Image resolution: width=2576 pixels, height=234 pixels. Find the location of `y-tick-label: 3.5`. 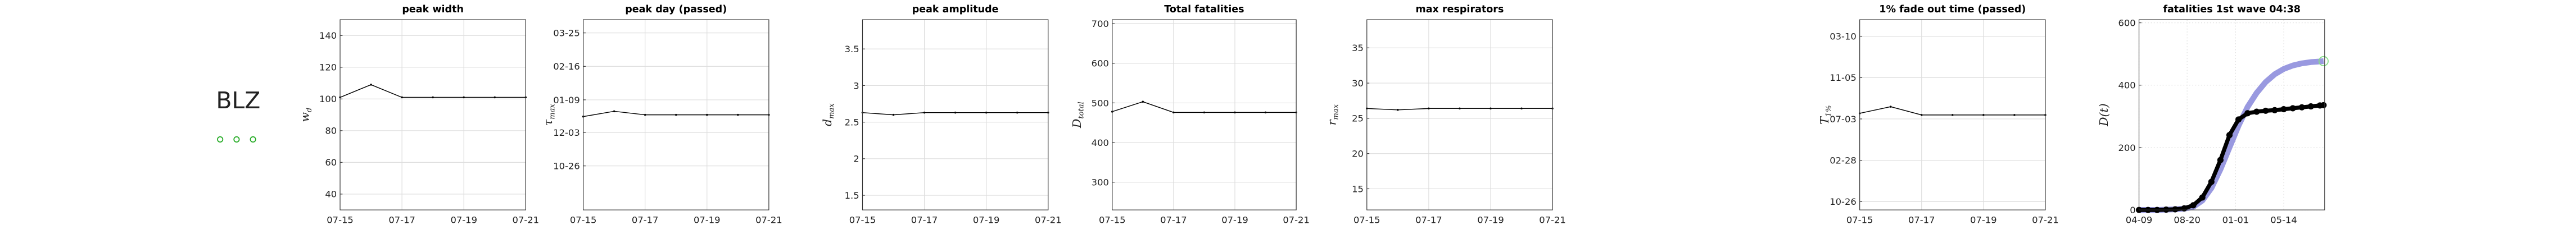

y-tick-label: 3.5 is located at coordinates (852, 49).